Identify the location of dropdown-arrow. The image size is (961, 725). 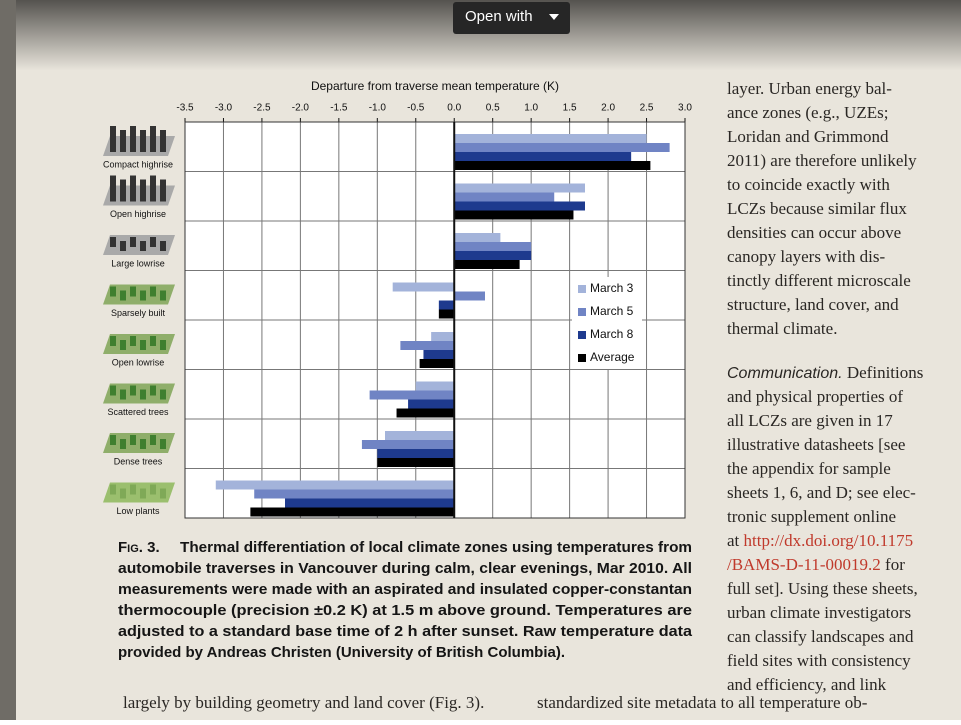
(554, 17).